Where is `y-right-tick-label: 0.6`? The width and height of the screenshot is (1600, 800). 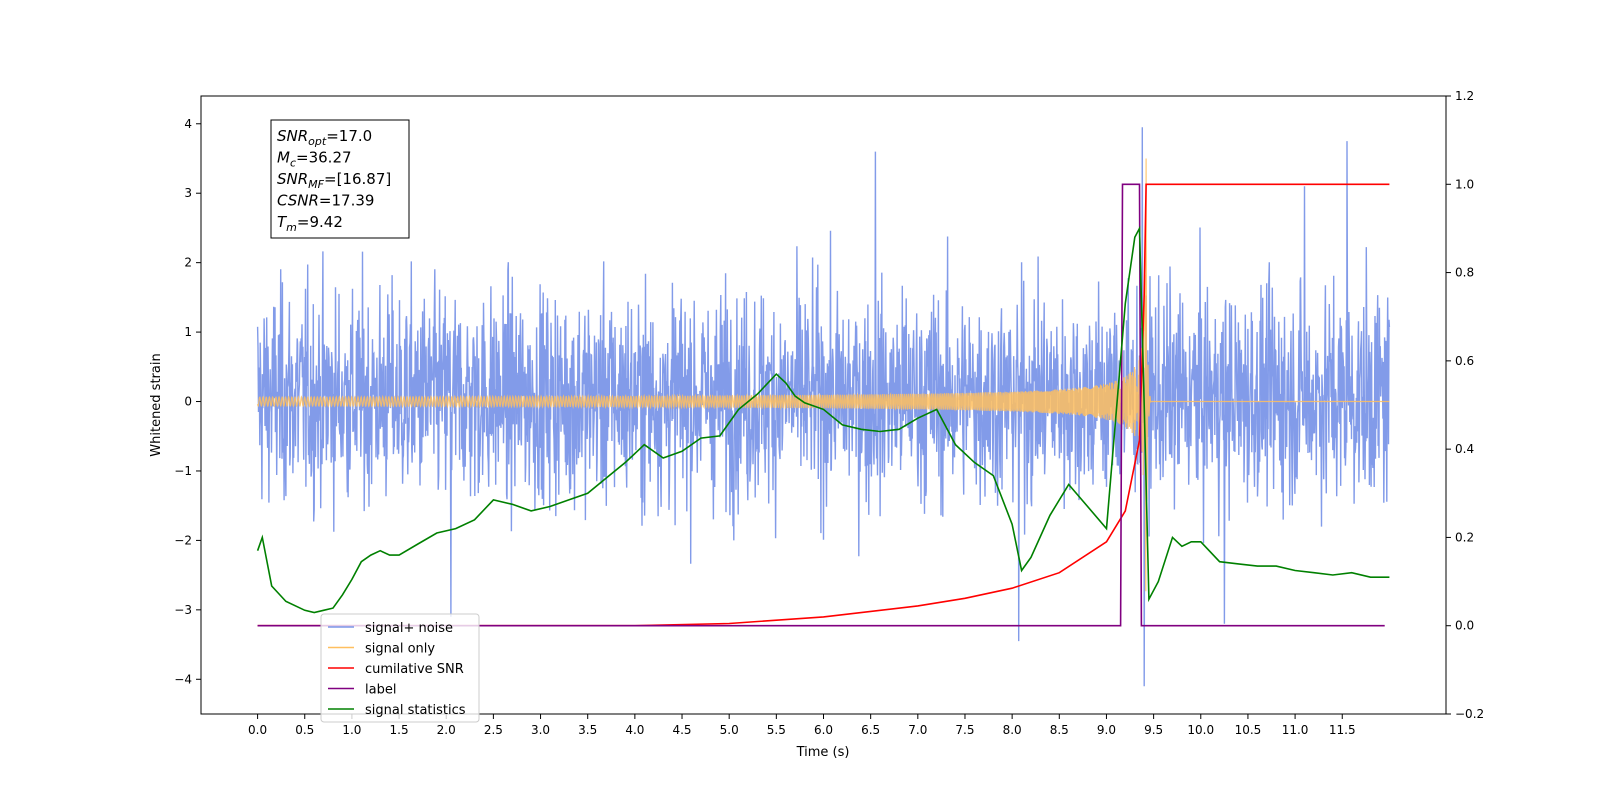 y-right-tick-label: 0.6 is located at coordinates (1464, 361).